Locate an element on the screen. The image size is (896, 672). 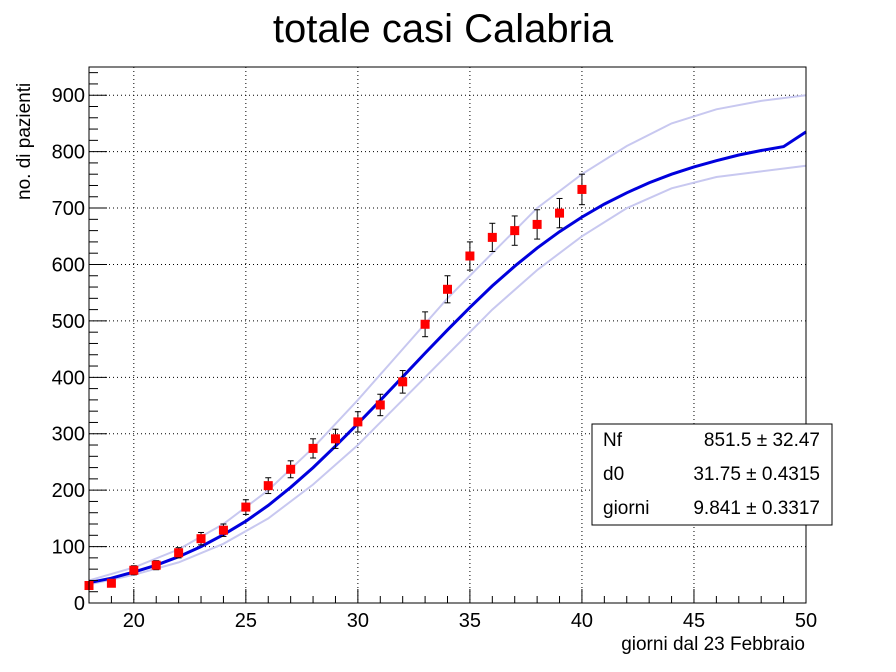
x-tick-label: 25 is located at coordinates (246, 621).